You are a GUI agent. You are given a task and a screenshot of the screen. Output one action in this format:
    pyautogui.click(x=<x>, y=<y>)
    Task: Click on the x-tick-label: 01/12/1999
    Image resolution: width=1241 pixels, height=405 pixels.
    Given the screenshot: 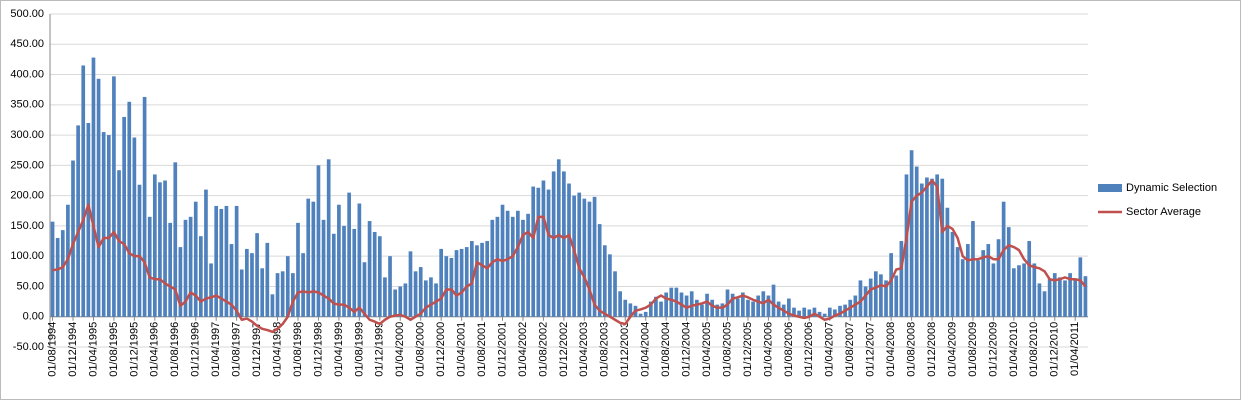 What is the action you would take?
    pyautogui.click(x=380, y=349)
    